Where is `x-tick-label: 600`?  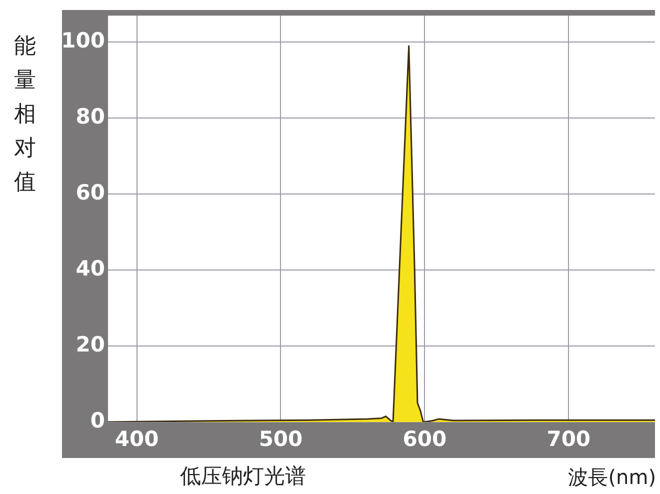
x-tick-label: 600 is located at coordinates (424, 439).